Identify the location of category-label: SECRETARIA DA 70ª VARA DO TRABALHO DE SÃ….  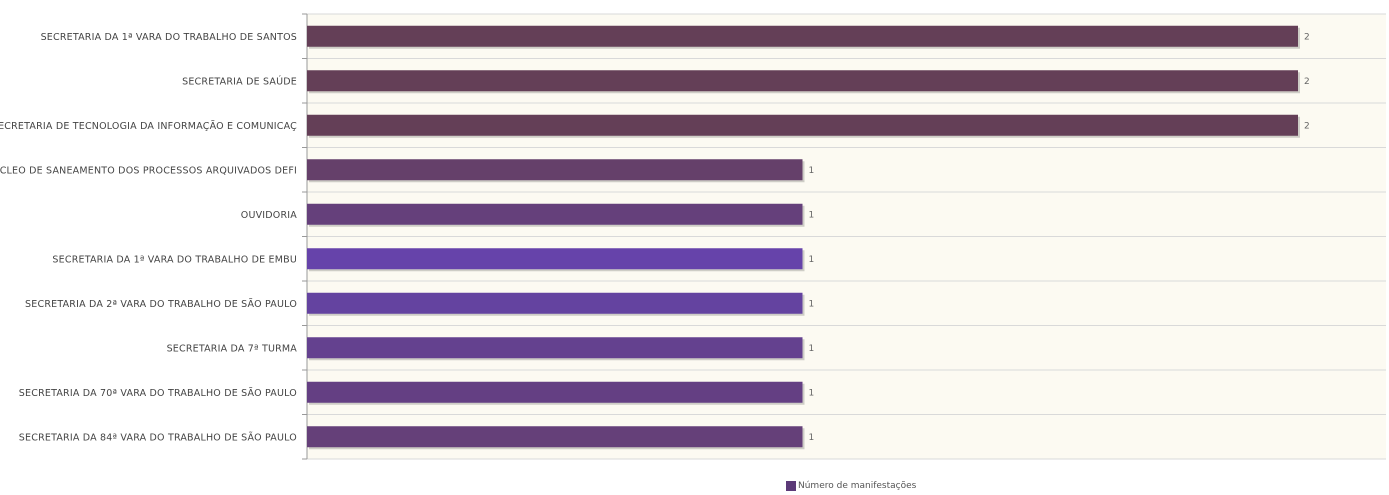
(158, 393).